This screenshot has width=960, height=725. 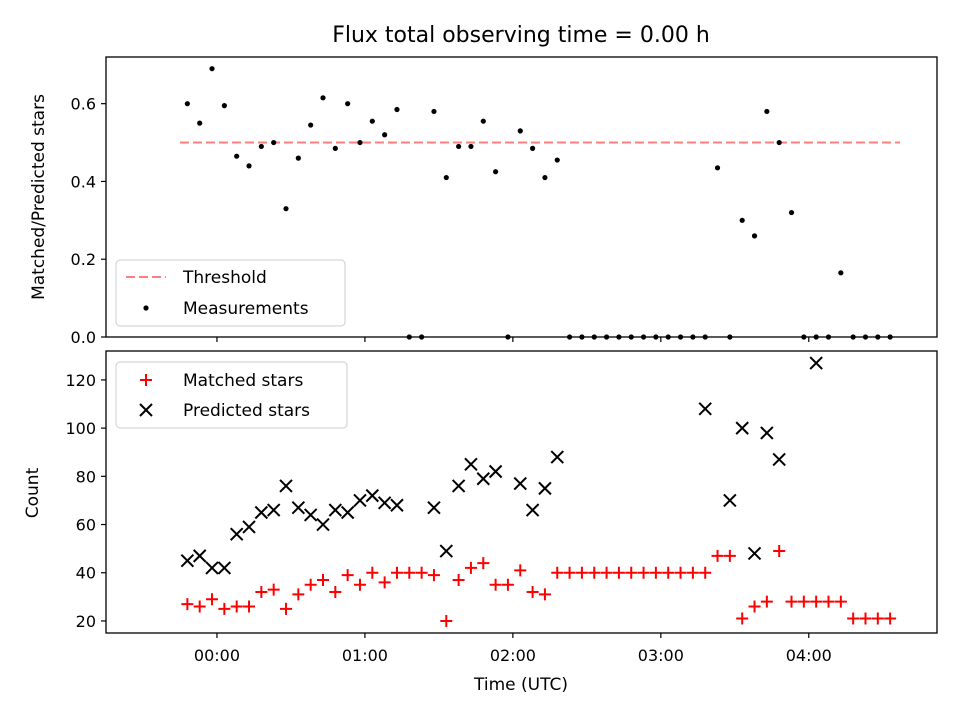 I want to click on top-y-tick-label: 0.2, so click(x=83, y=259).